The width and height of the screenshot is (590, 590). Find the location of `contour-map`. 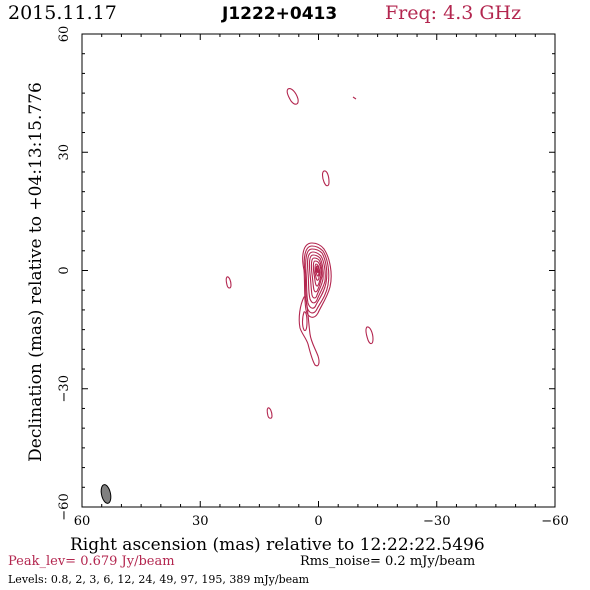

contour-map is located at coordinates (299, 253).